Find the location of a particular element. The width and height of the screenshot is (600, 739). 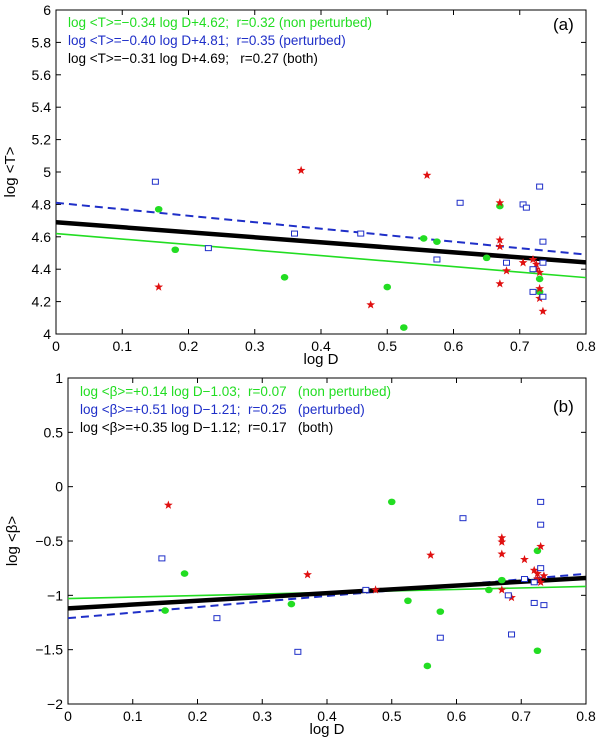

panel-b-y-tick-label: −2 is located at coordinates (55, 704).